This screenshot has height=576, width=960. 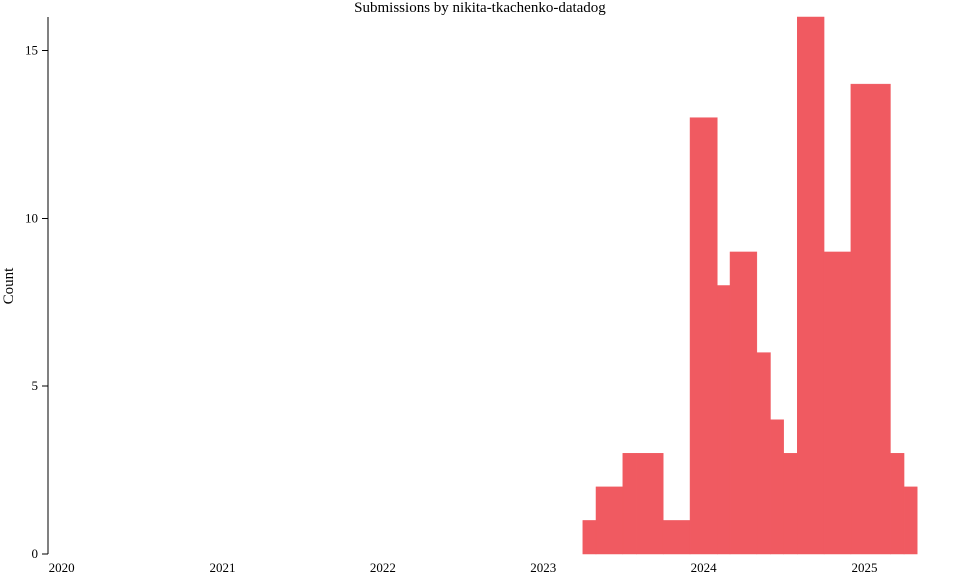 What do you see at coordinates (9, 286) in the screenshot?
I see `y-axis-label: Count` at bounding box center [9, 286].